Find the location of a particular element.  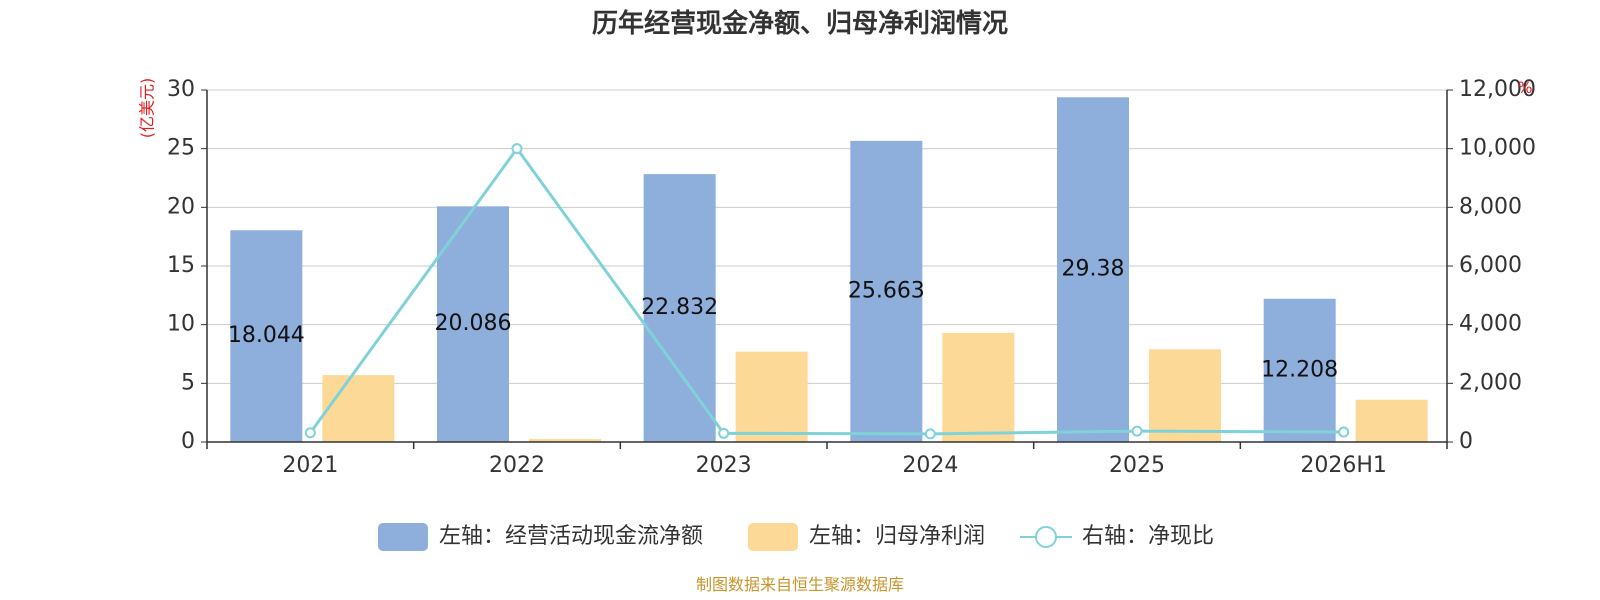

data-label-operating-cash-flow: 12.208 is located at coordinates (1299, 369).